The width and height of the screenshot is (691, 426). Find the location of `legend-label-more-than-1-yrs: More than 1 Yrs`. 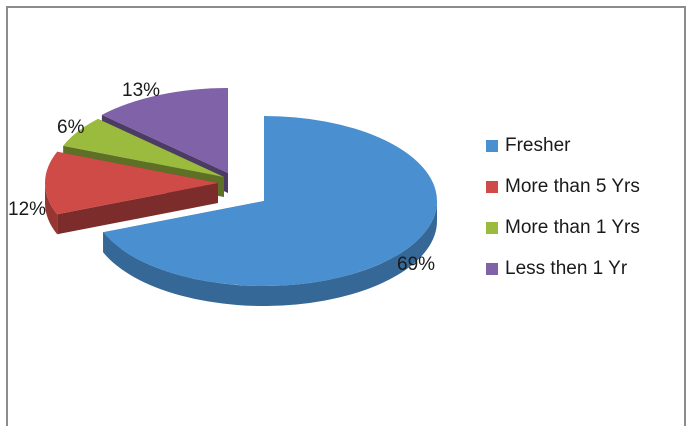

legend-label-more-than-1-yrs: More than 1 Yrs is located at coordinates (572, 227).